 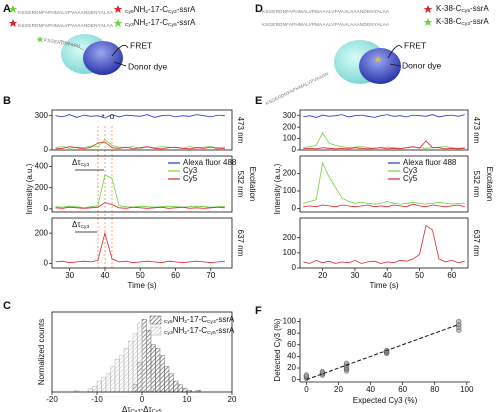 What do you see at coordinates (76, 224) in the screenshot?
I see `text-part: Δτ` at bounding box center [76, 224].